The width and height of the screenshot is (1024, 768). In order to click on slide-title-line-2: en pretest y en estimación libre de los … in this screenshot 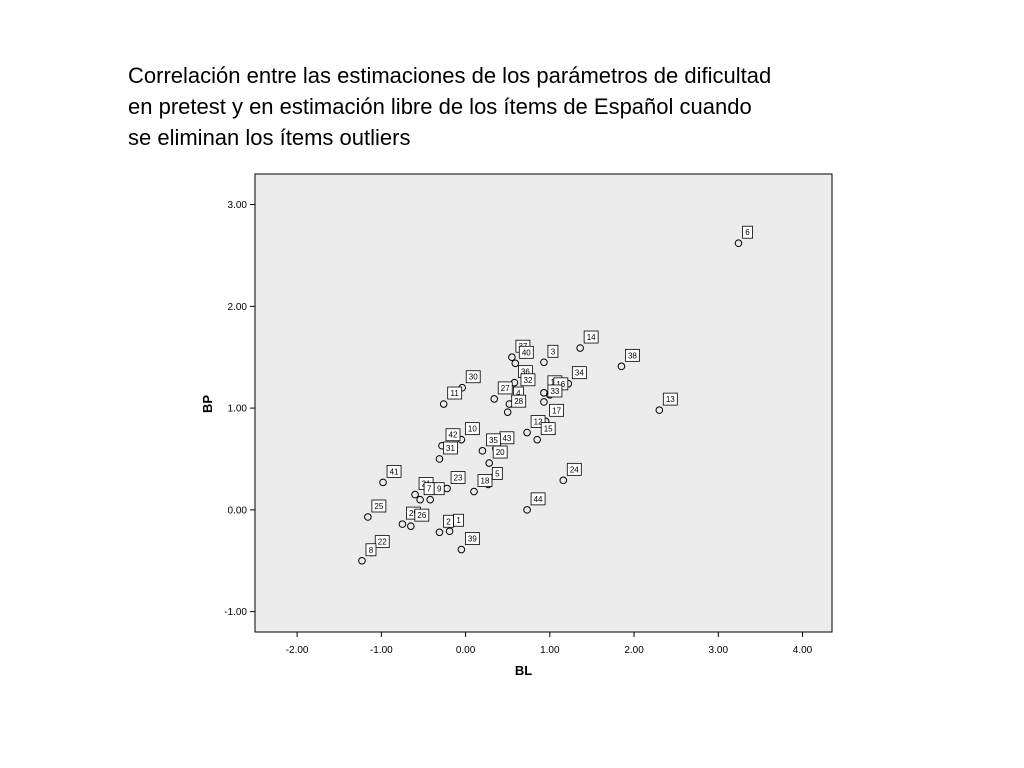, I will do `click(440, 106)`.